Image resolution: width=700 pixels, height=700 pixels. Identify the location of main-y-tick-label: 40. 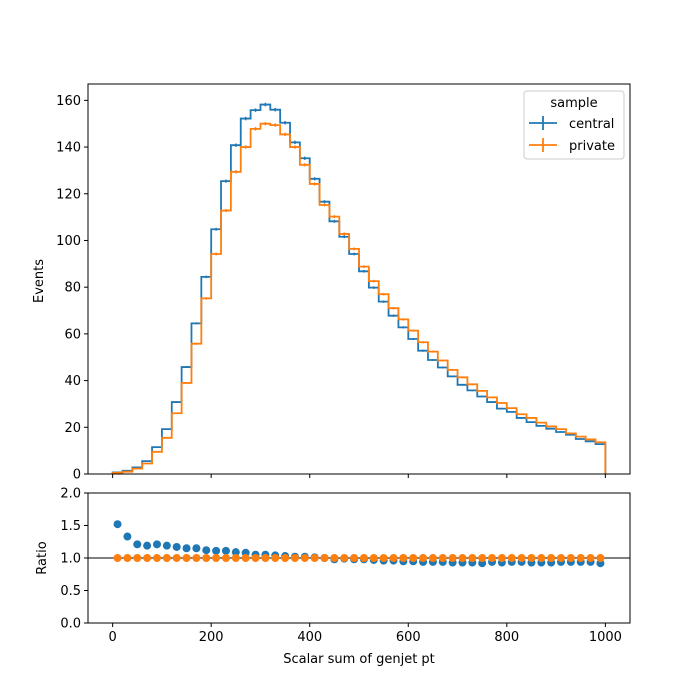
(72, 381).